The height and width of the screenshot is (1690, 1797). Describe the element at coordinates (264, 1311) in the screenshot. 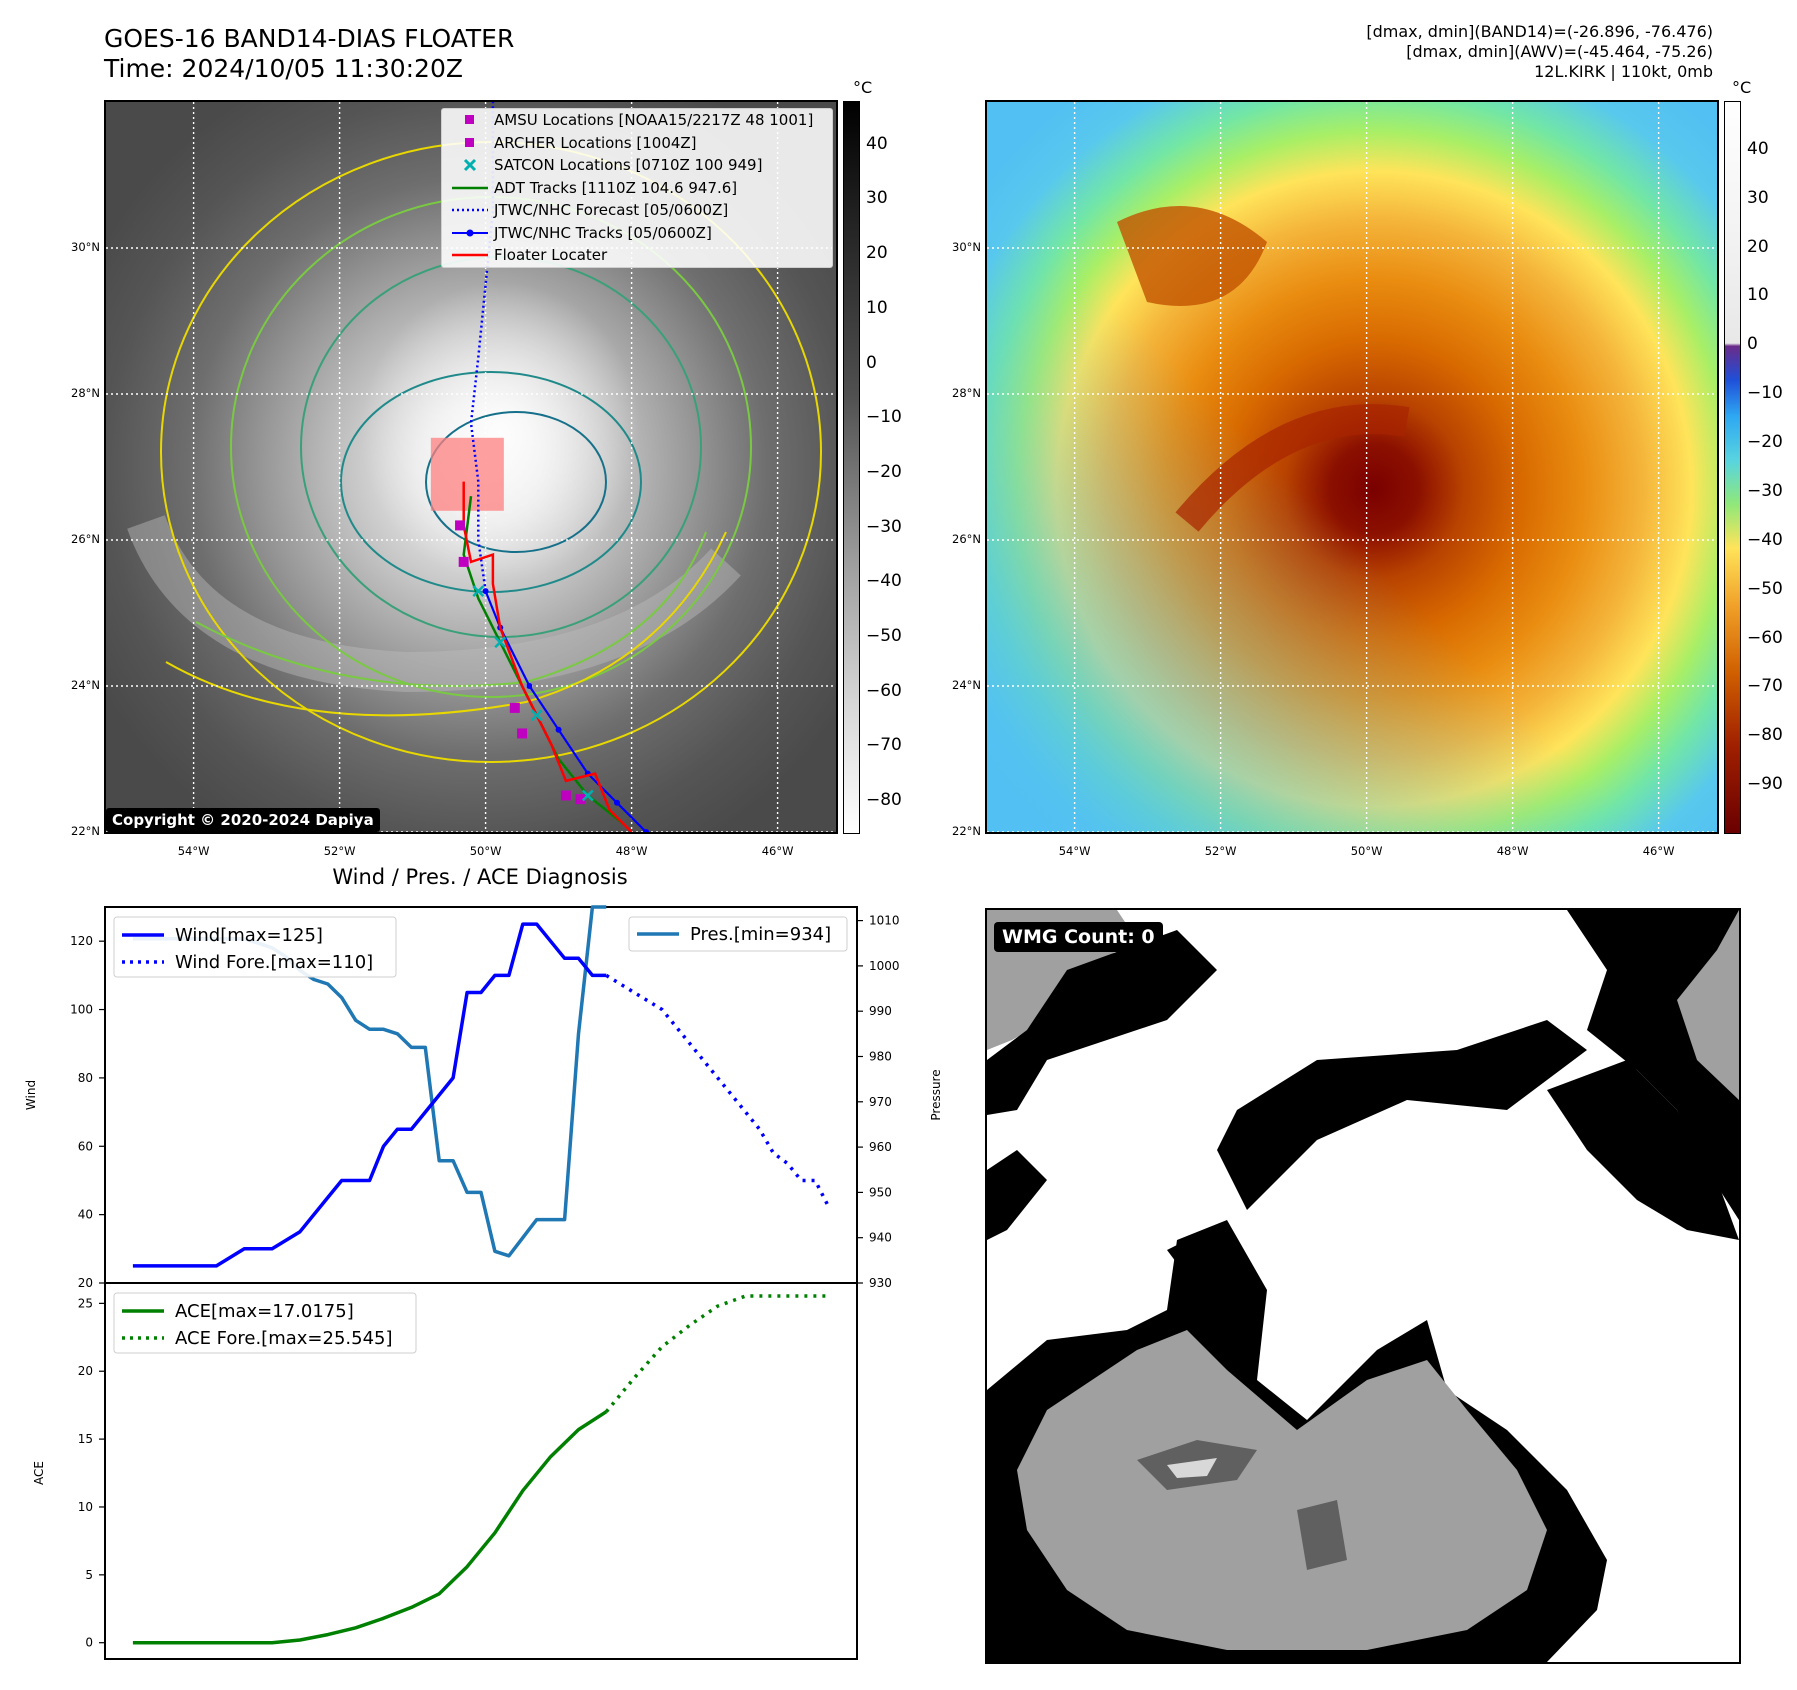

I see `ace-legend-label: ACE[max=17.0175]` at that location.